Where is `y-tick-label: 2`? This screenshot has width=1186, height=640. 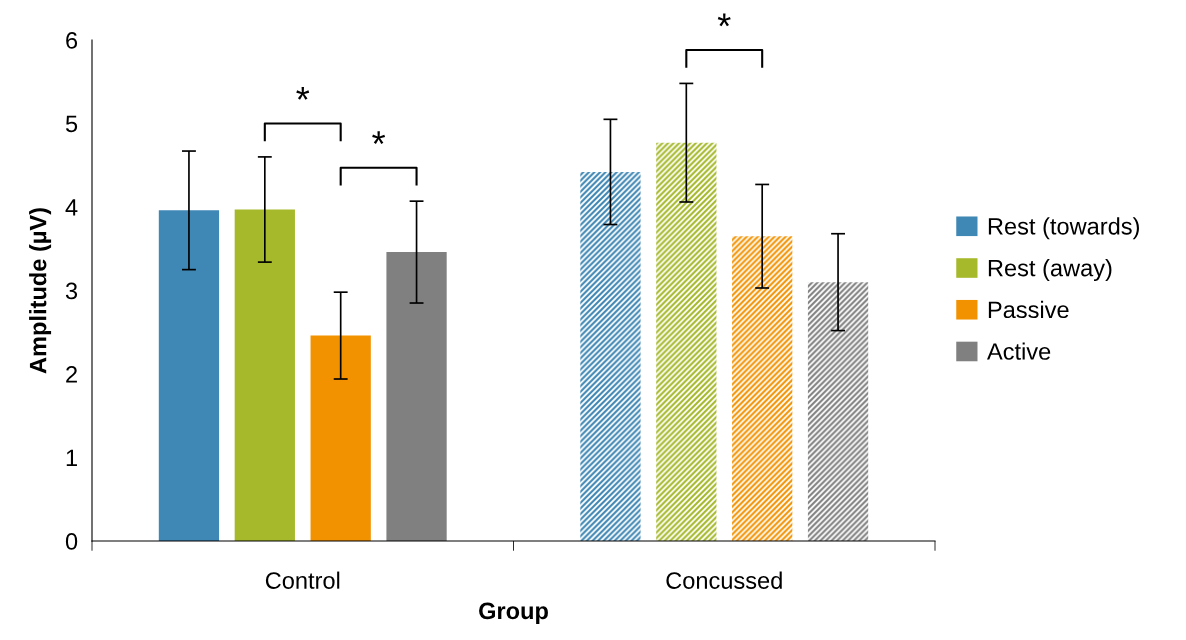 y-tick-label: 2 is located at coordinates (71, 374).